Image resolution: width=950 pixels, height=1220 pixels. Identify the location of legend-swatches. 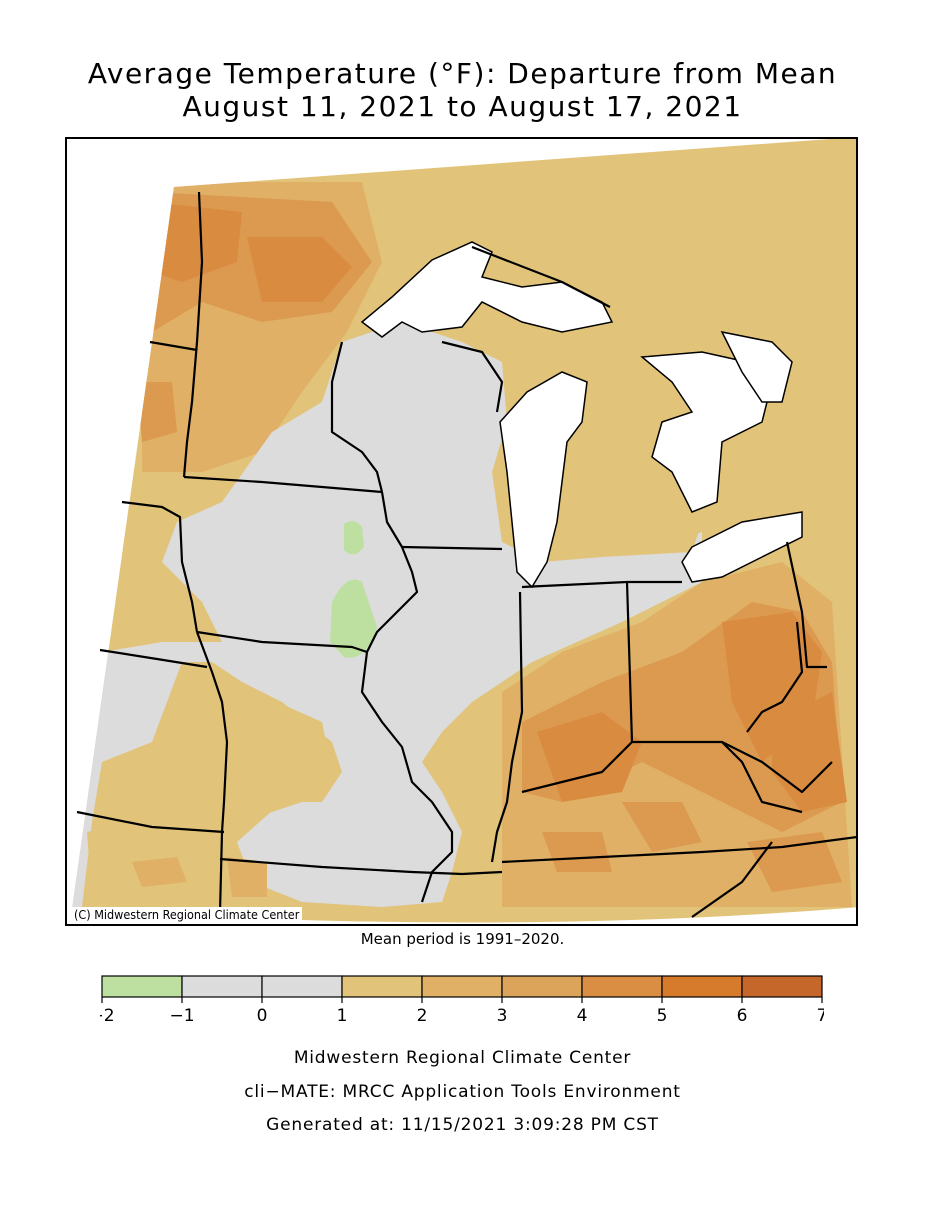
(462, 986).